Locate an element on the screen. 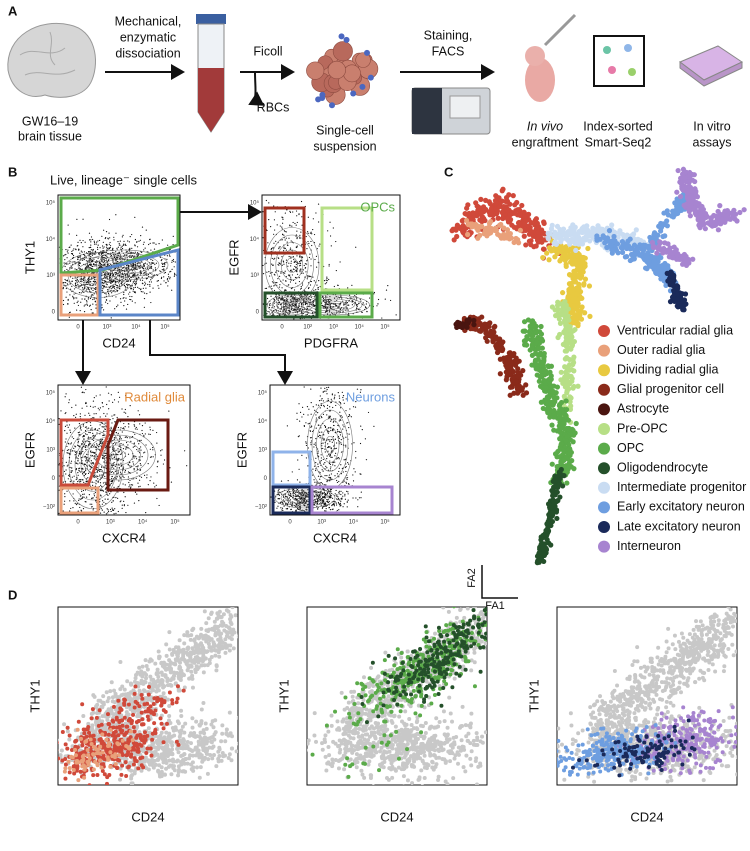 The image size is (750, 851). label: assays is located at coordinates (712, 142).